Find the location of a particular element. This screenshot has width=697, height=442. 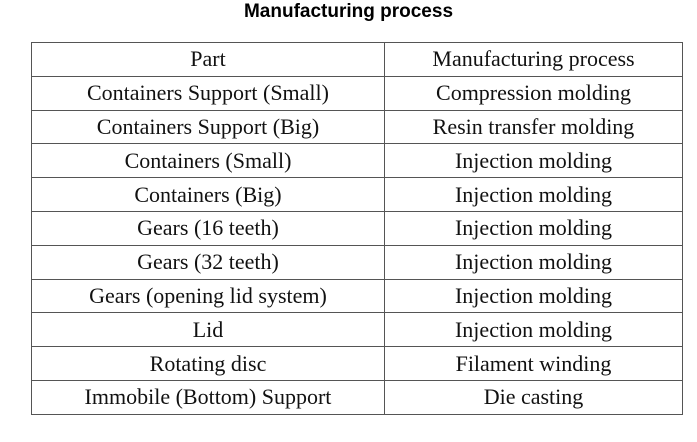

cell: Filament winding is located at coordinates (533, 363).